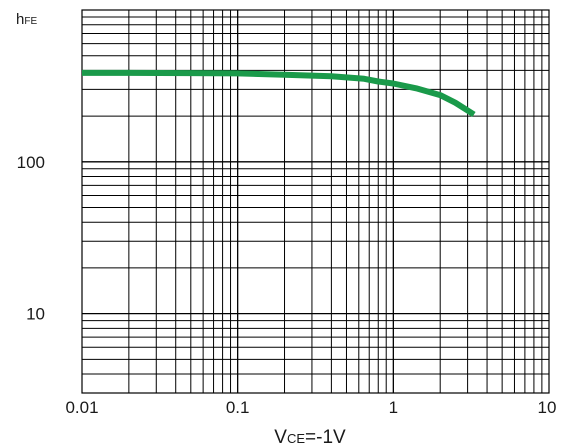 This screenshot has height=447, width=573. Describe the element at coordinates (393, 407) in the screenshot. I see `x-tick-label: 1` at that location.